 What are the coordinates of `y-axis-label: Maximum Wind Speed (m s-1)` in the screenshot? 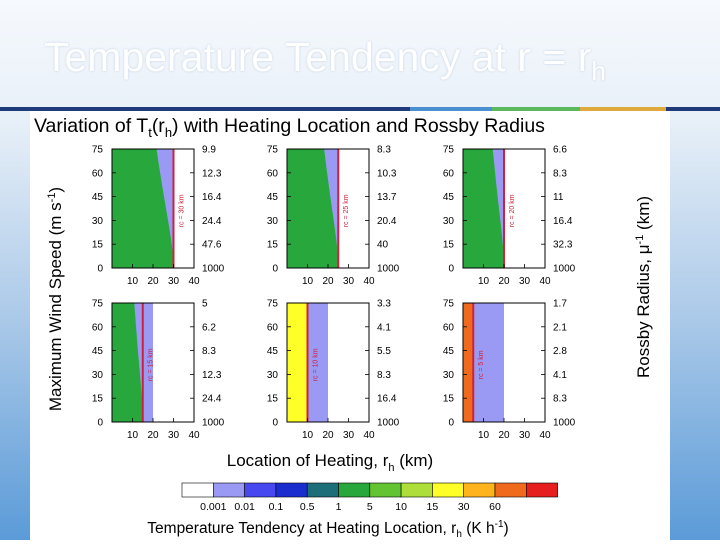 It's located at (55, 299).